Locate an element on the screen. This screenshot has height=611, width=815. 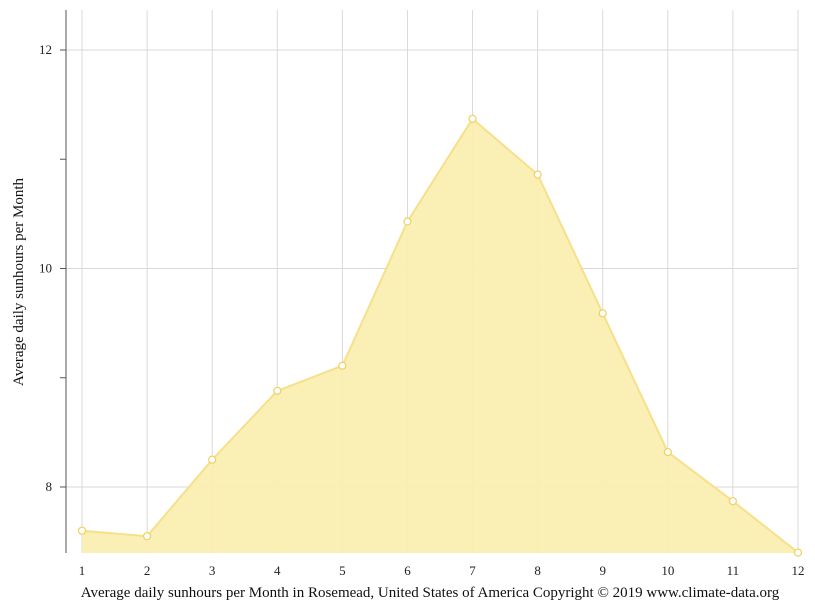
x-tick-label: 11 is located at coordinates (733, 570).